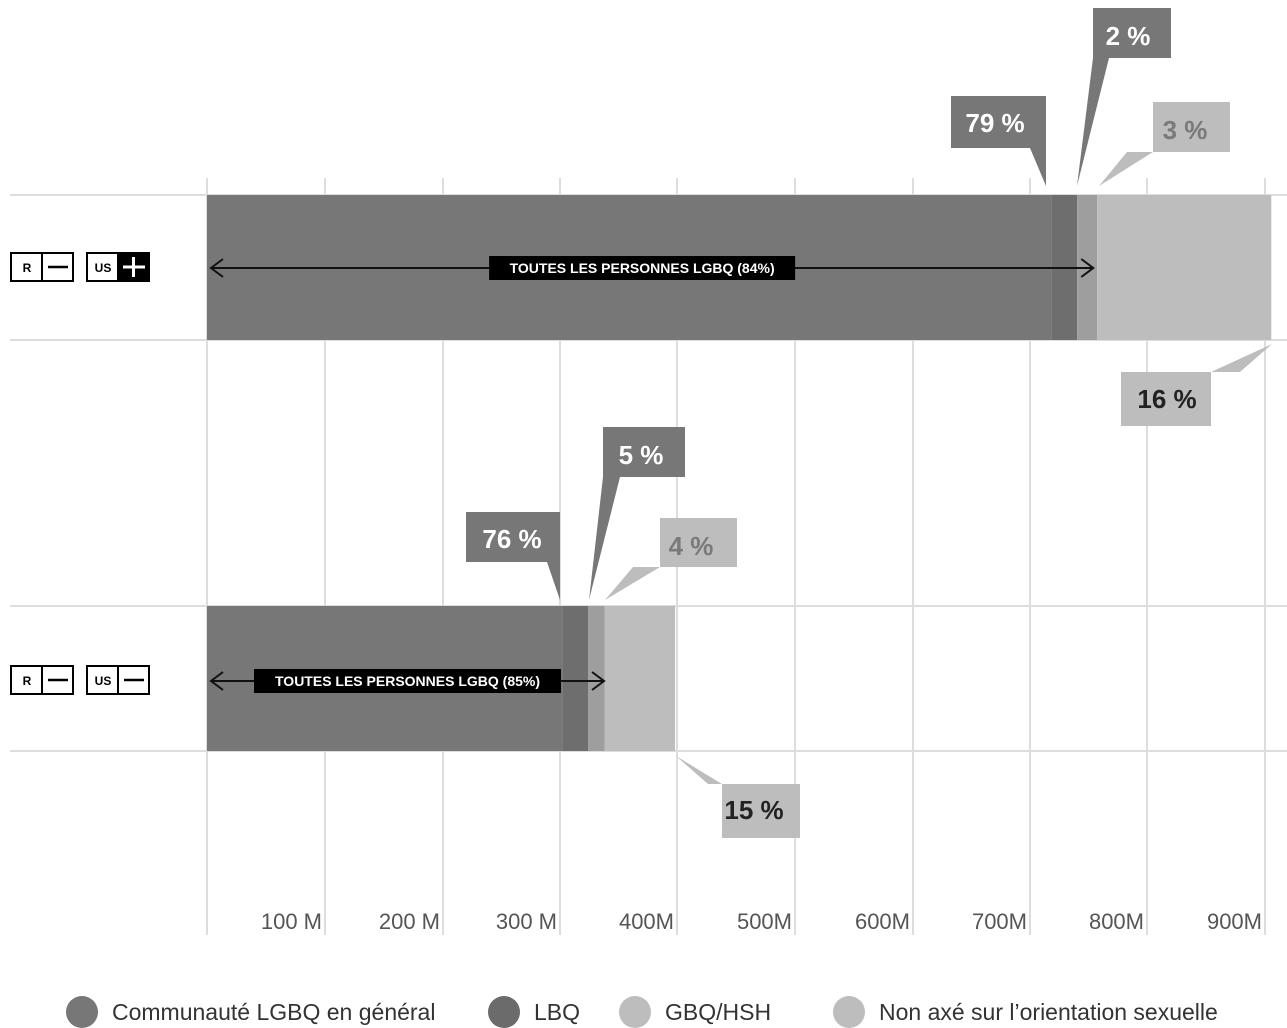  Describe the element at coordinates (1128, 36) in the screenshot. I see `callout-label: 2 %` at that location.